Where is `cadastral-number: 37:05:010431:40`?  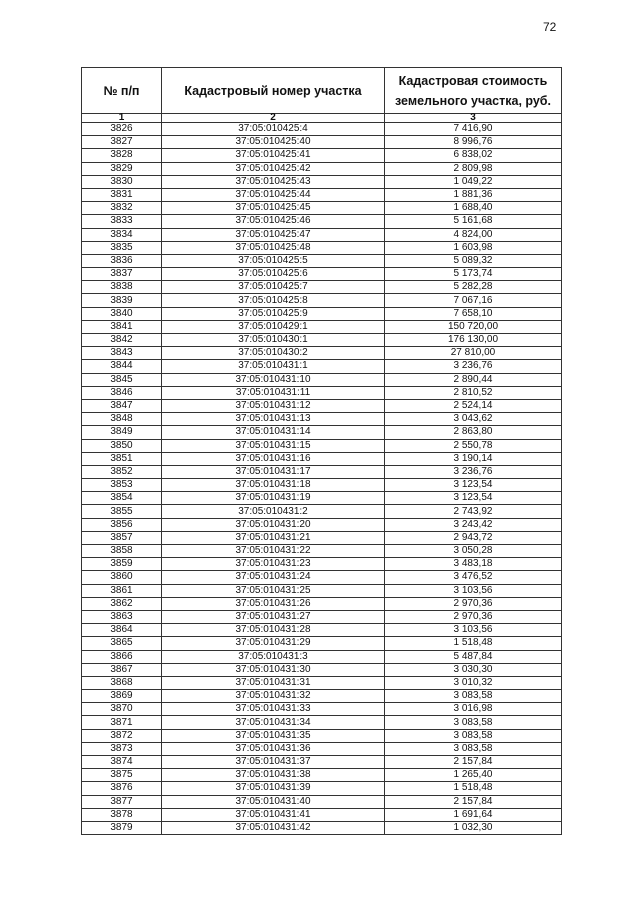 cadastral-number: 37:05:010431:40 is located at coordinates (273, 801).